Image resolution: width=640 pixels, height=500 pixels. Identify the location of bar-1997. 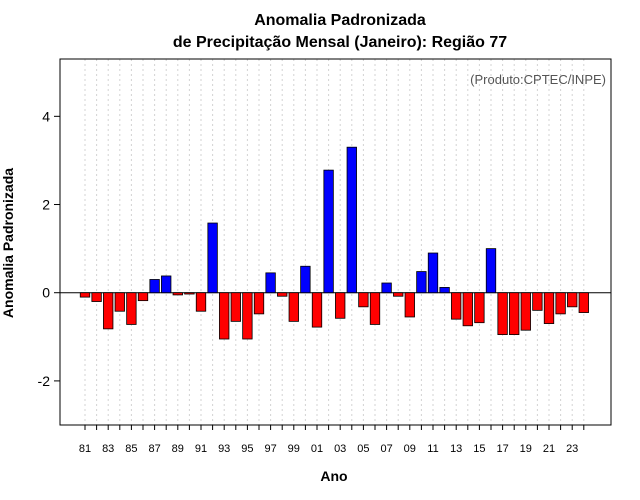
(270, 283).